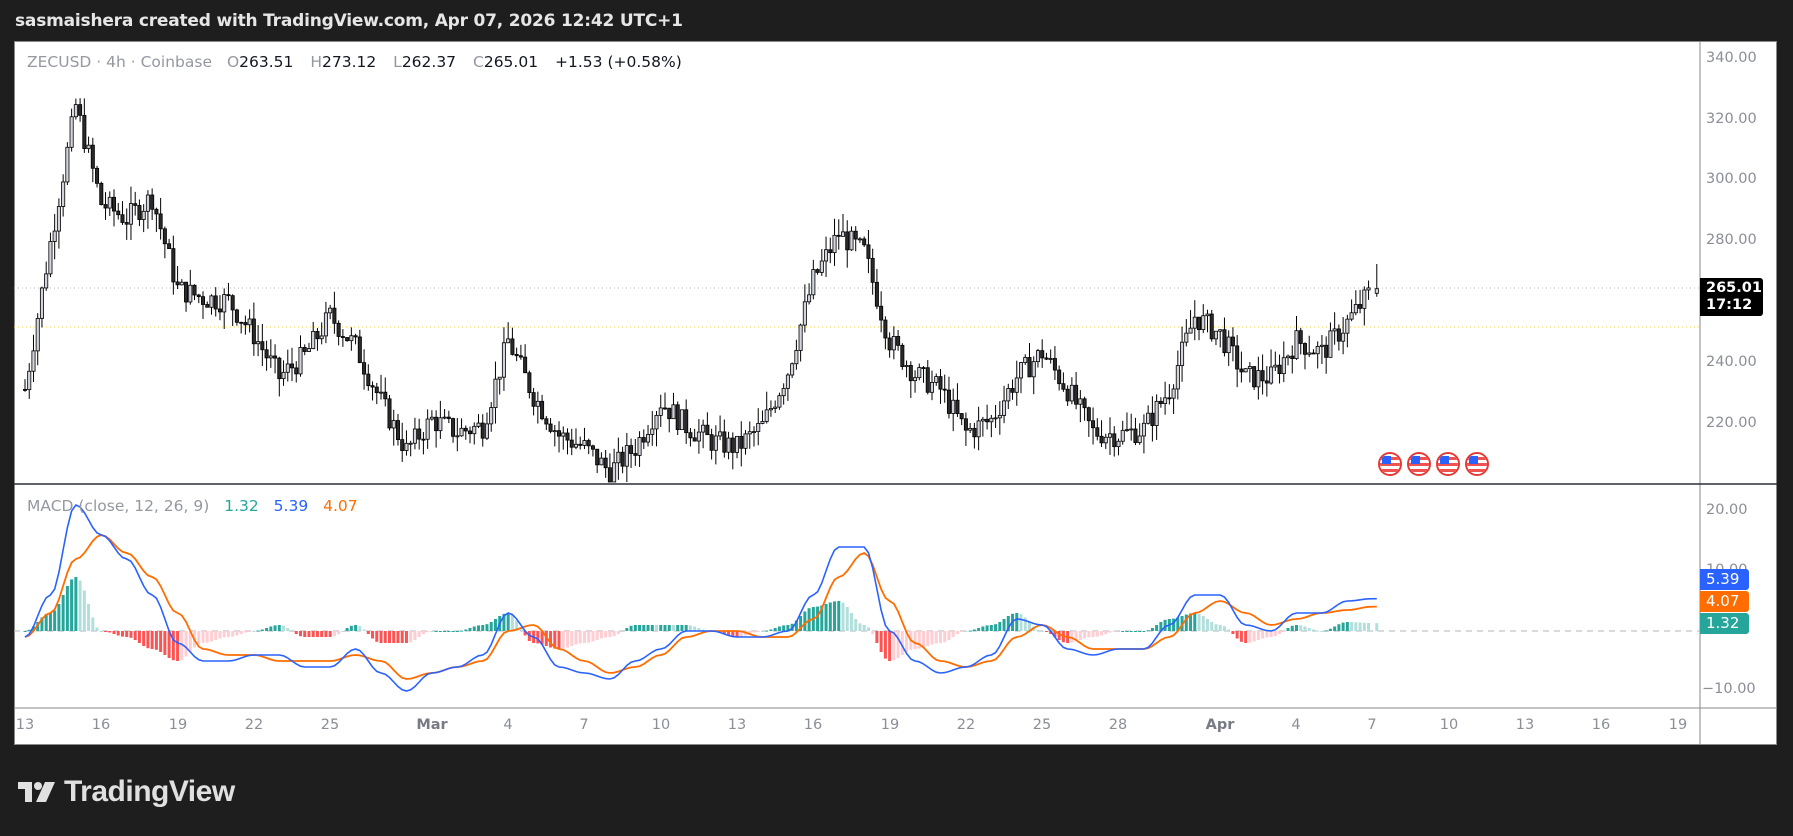 This screenshot has height=836, width=1793. What do you see at coordinates (266, 62) in the screenshot?
I see `open-value: 263.51` at bounding box center [266, 62].